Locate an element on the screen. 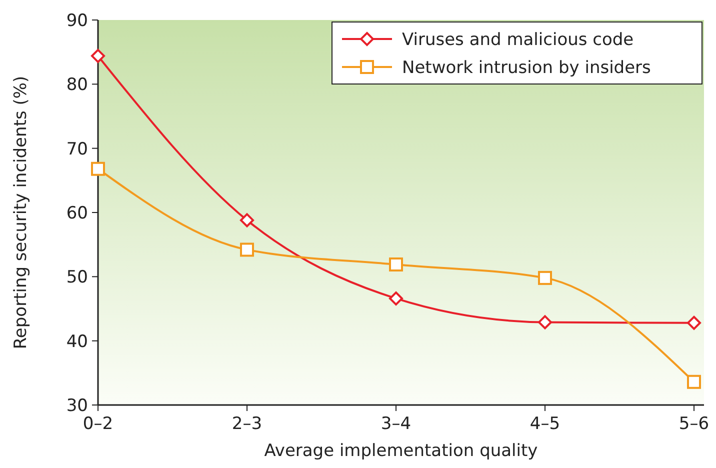 This screenshot has height=468, width=716. x-tick-label: 3–4 is located at coordinates (396, 424).